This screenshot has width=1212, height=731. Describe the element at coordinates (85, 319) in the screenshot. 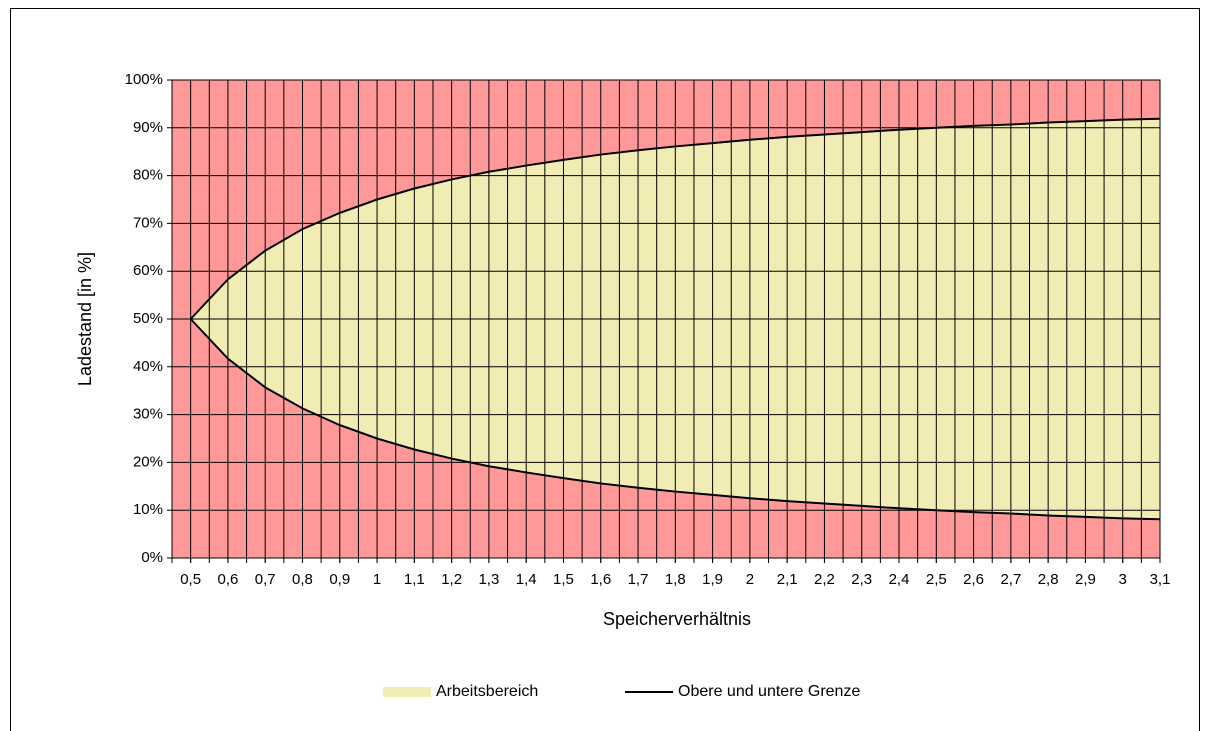

I see `y-axis-title: Ladestand [in %]` at that location.